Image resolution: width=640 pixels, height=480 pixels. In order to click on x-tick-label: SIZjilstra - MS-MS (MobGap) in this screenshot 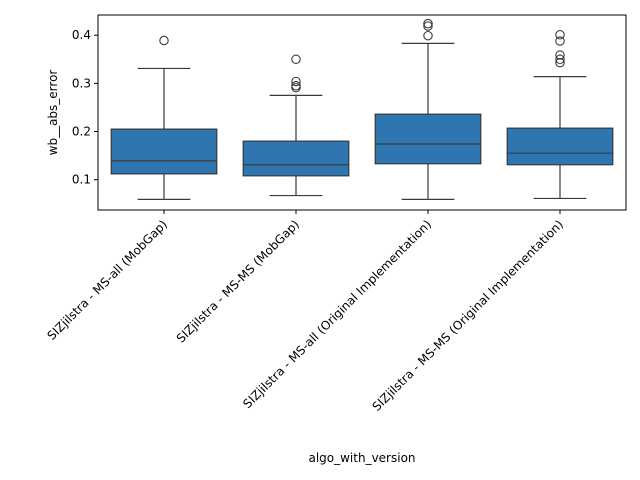, I will do `click(238, 281)`.